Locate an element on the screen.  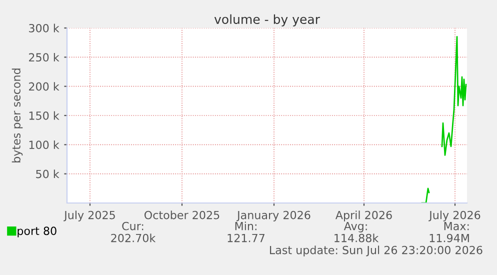
chart-title: volume - by year is located at coordinates (267, 20).